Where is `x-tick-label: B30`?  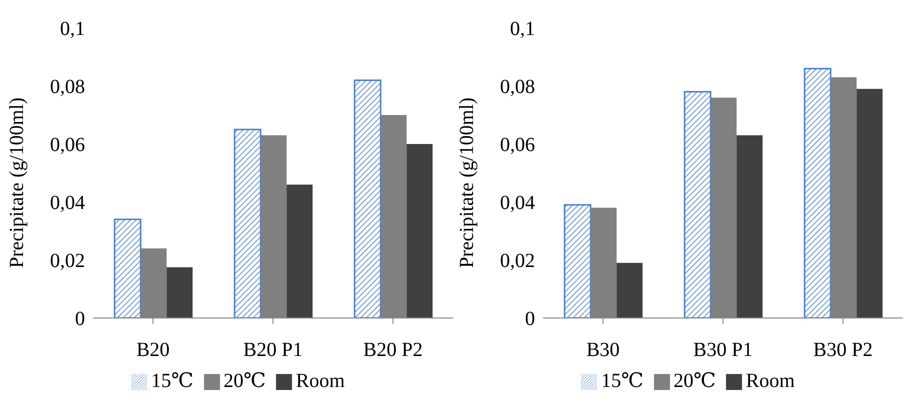 x-tick-label: B30 is located at coordinates (603, 350).